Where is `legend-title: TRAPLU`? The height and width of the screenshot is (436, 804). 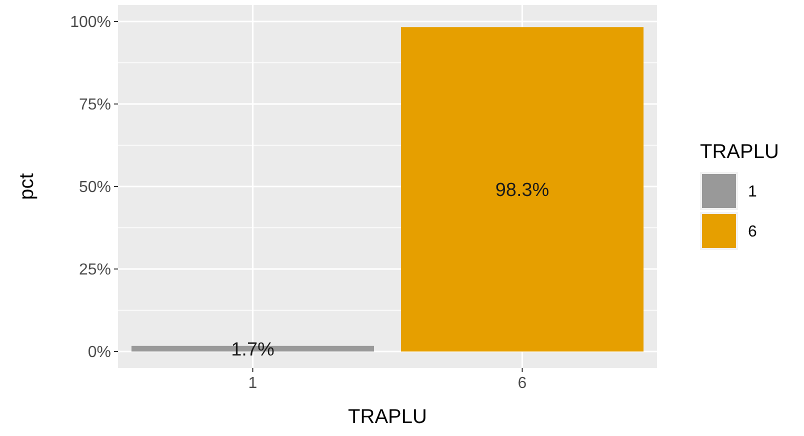
legend-title: TRAPLU is located at coordinates (739, 152).